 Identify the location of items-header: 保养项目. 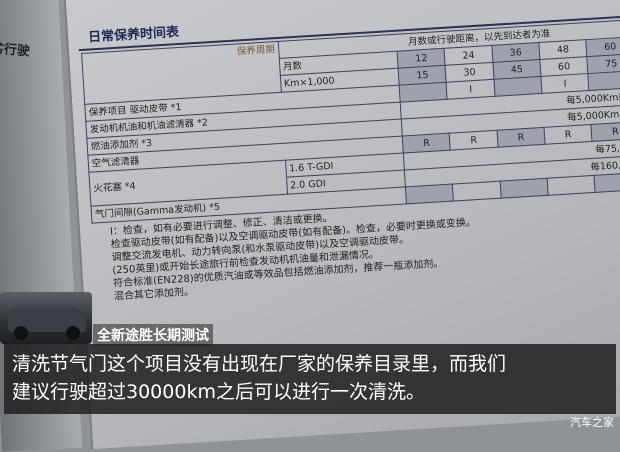
(108, 111).